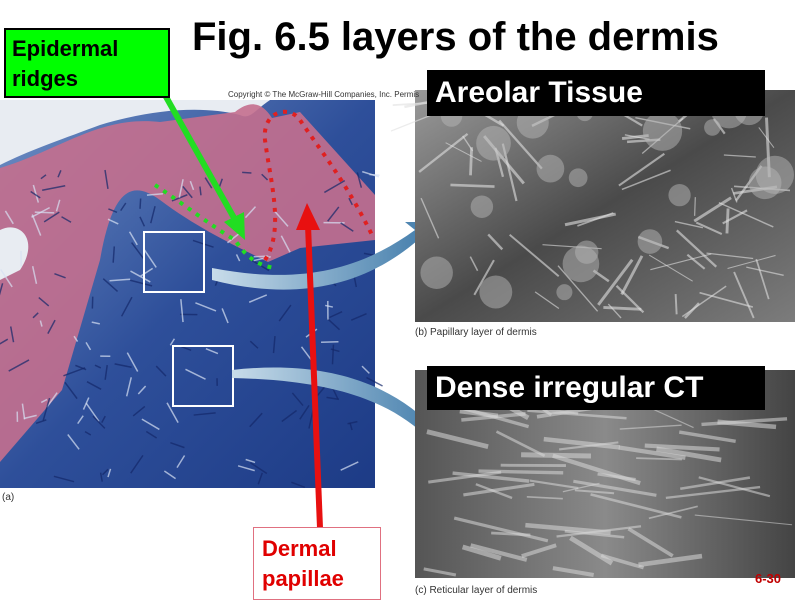 This screenshot has width=800, height=600. Describe the element at coordinates (596, 388) in the screenshot. I see `label-dense: Dense irregular CT` at that location.